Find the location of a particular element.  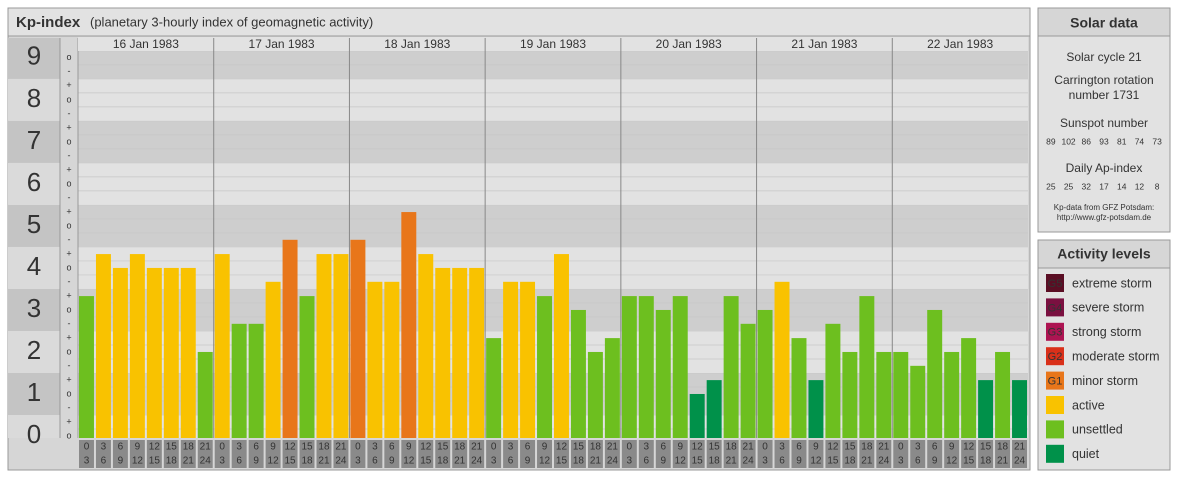

legend-label: active is located at coordinates (1088, 405).